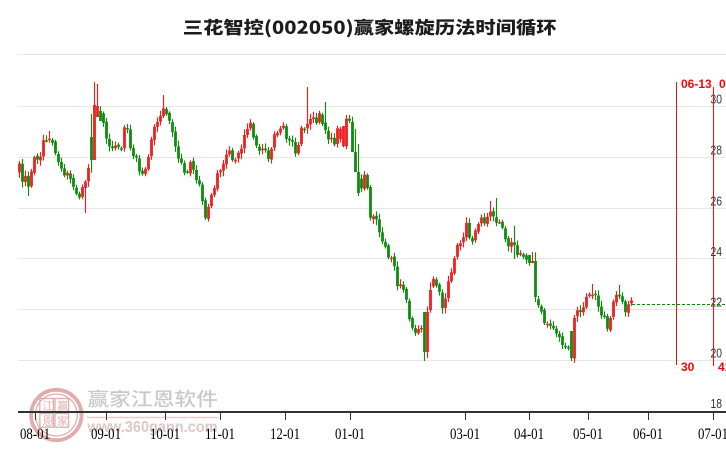 This screenshot has height=455, width=726. Describe the element at coordinates (285, 434) in the screenshot. I see `svg-text: 12-01` at that location.